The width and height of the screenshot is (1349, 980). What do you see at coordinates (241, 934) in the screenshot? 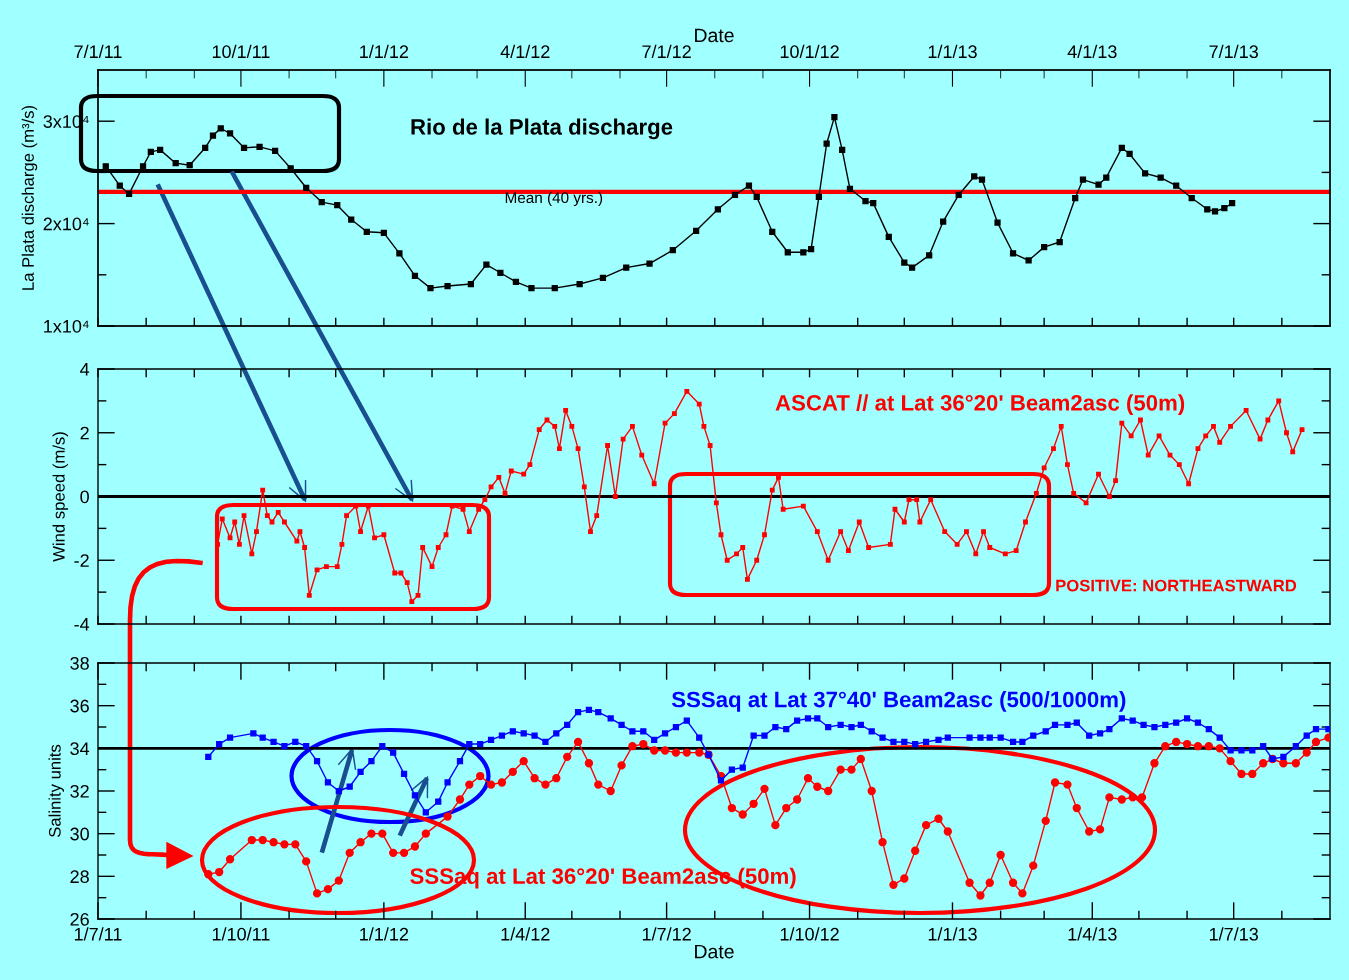
I see `x-tick-label: 1/10/11` at bounding box center [241, 934].